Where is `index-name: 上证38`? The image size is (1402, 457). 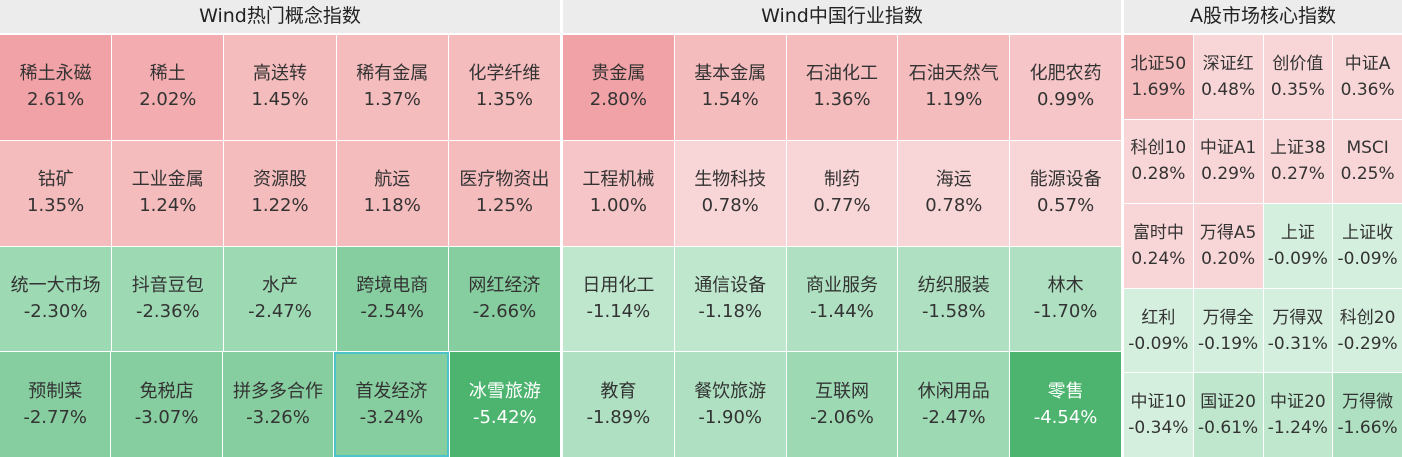 index-name: 上证38 is located at coordinates (1298, 148).